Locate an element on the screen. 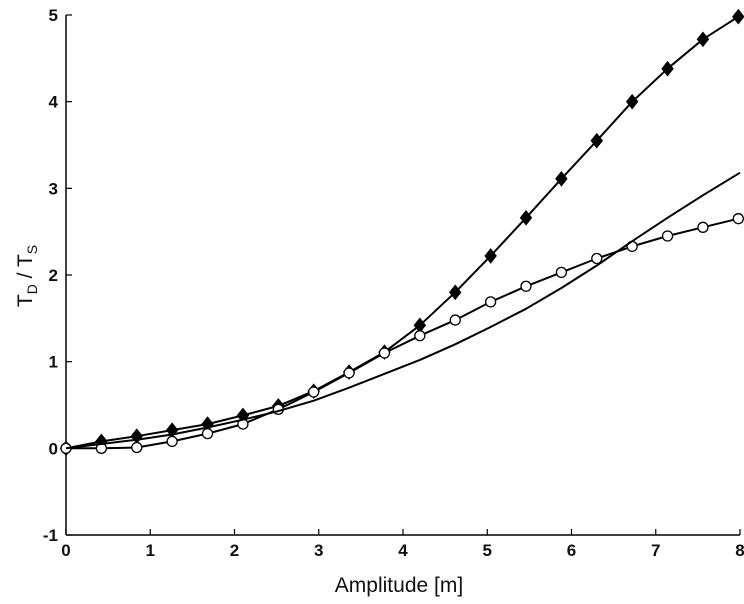 The height and width of the screenshot is (604, 744). y-tick-label: 0 is located at coordinates (53, 448).